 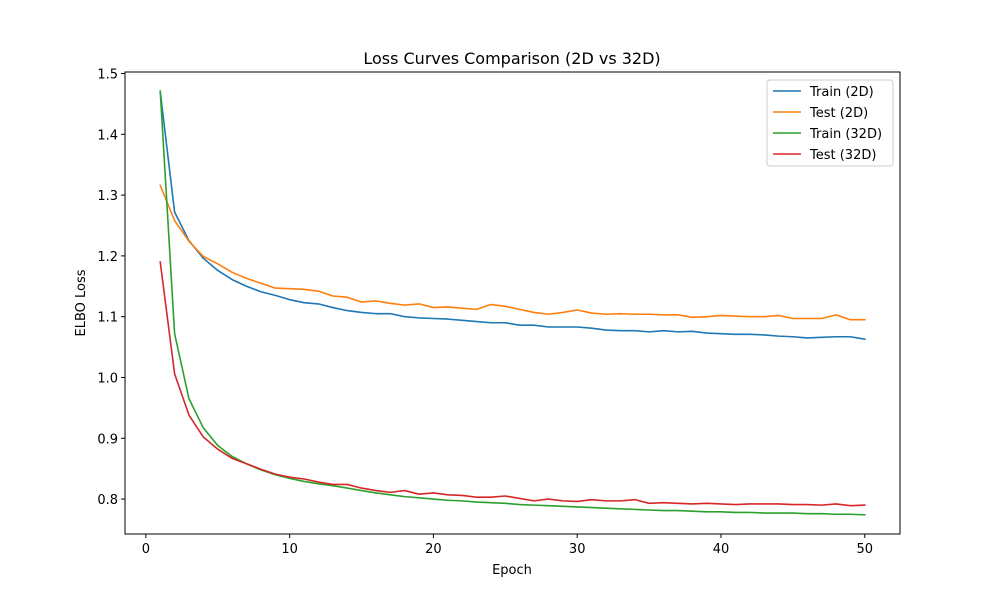 What do you see at coordinates (111, 288) in the screenshot?
I see `y-axis-ticks: 0.8 0.9 1.0 1.1 1.2 1.3 1.4 1.5` at bounding box center [111, 288].